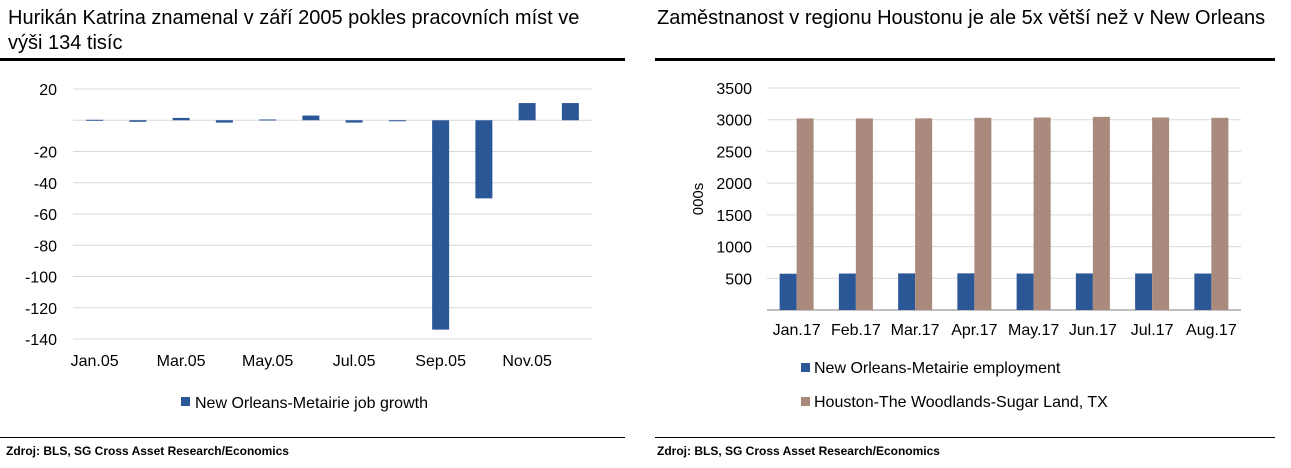  What do you see at coordinates (937, 368) in the screenshot?
I see `legend-label: New Orleans-Metairie employment` at bounding box center [937, 368].